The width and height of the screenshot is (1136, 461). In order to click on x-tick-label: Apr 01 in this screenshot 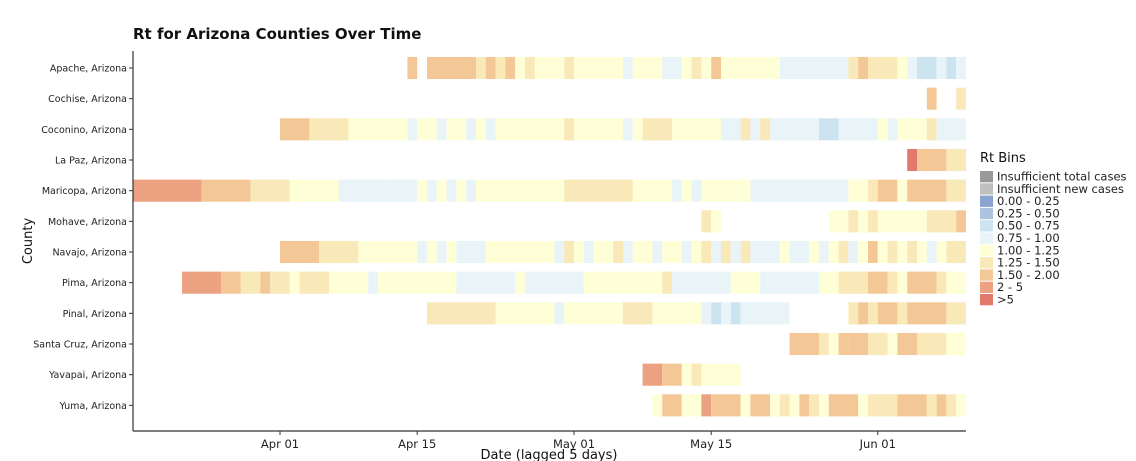, I will do `click(280, 444)`.